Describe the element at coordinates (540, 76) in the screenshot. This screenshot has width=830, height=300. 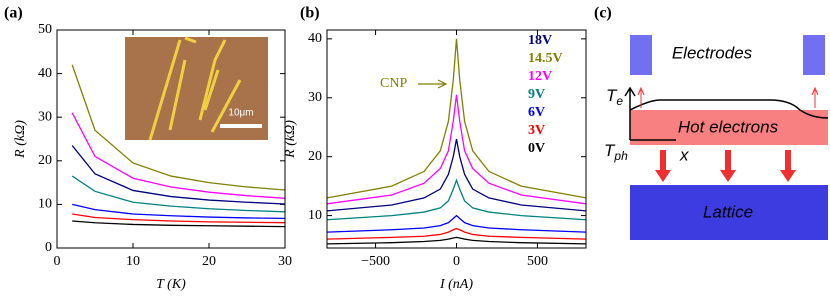
I see `legend-entry: 12V` at that location.